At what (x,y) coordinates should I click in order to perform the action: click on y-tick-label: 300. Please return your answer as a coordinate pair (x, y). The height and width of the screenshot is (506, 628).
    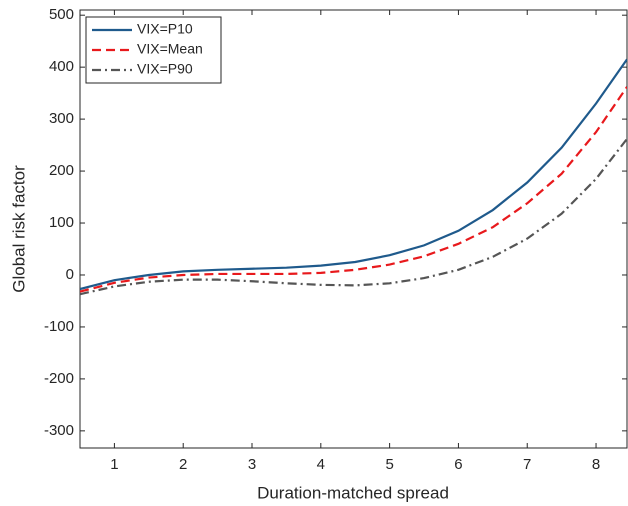
    Looking at the image, I should click on (61, 118).